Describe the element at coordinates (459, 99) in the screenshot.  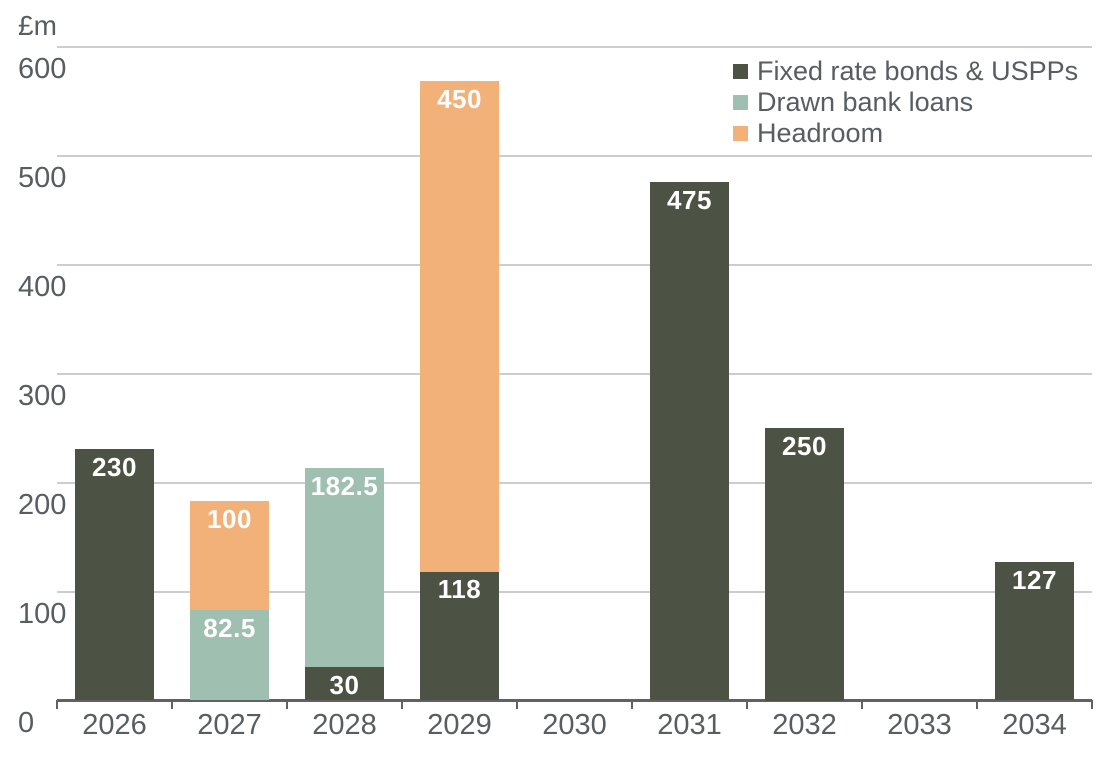
I see `bar-value-label: 450` at that location.